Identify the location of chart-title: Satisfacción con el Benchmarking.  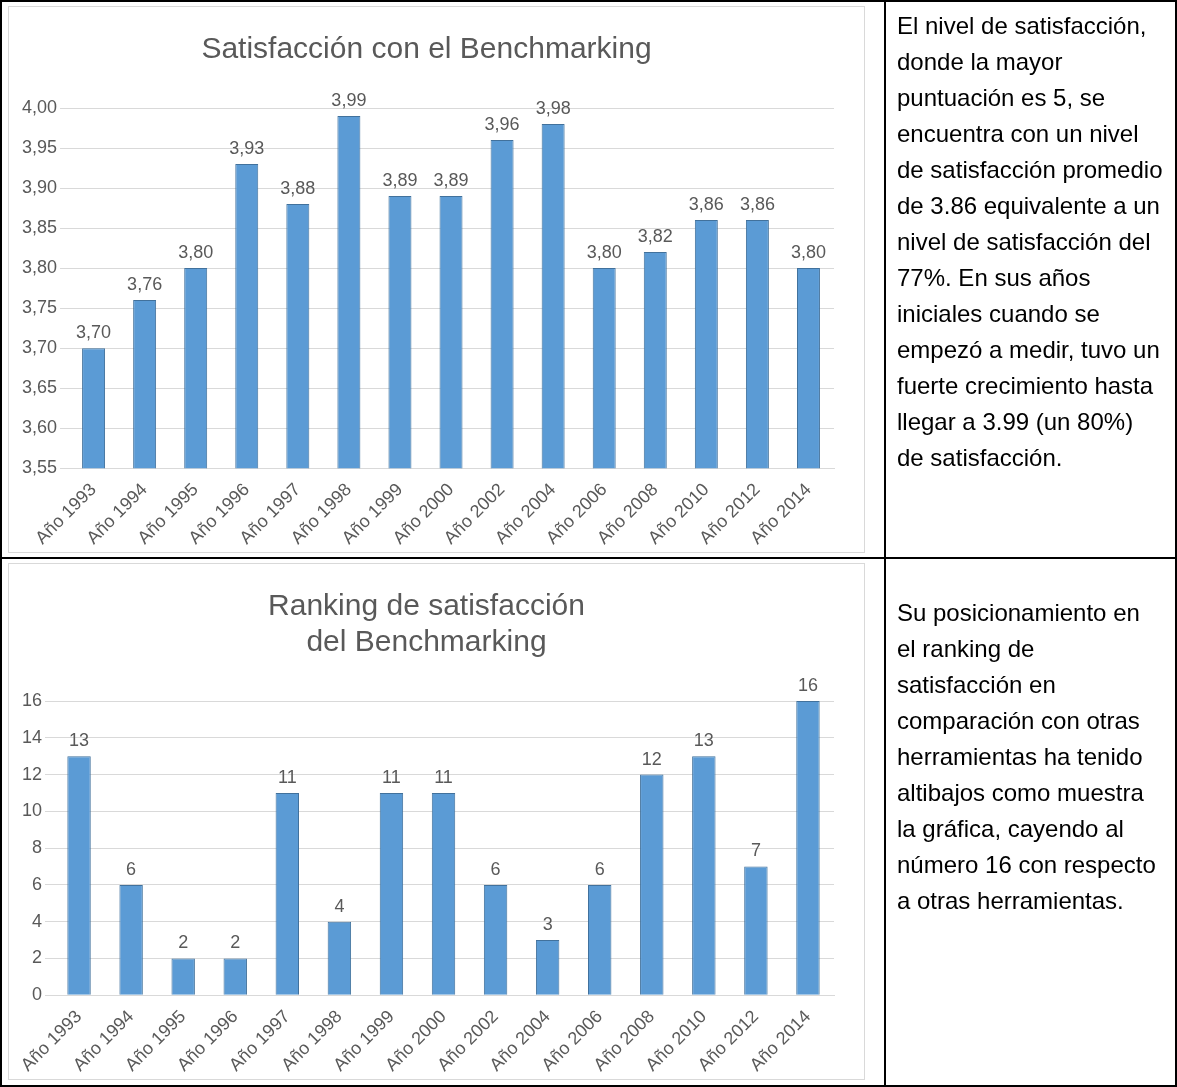
(426, 48).